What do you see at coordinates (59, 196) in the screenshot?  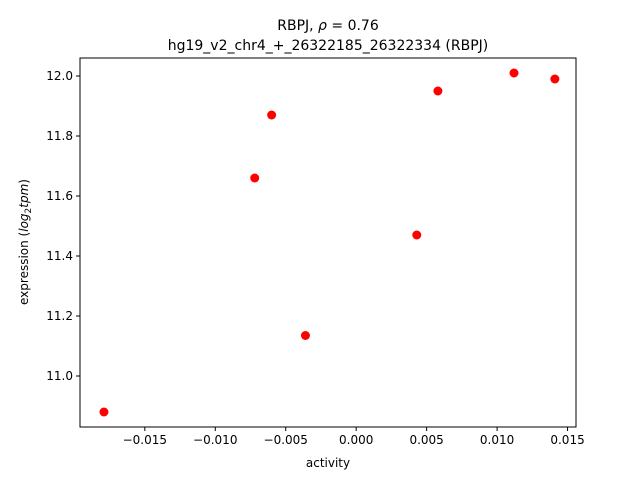 I see `y-tick-label: 11.6` at bounding box center [59, 196].